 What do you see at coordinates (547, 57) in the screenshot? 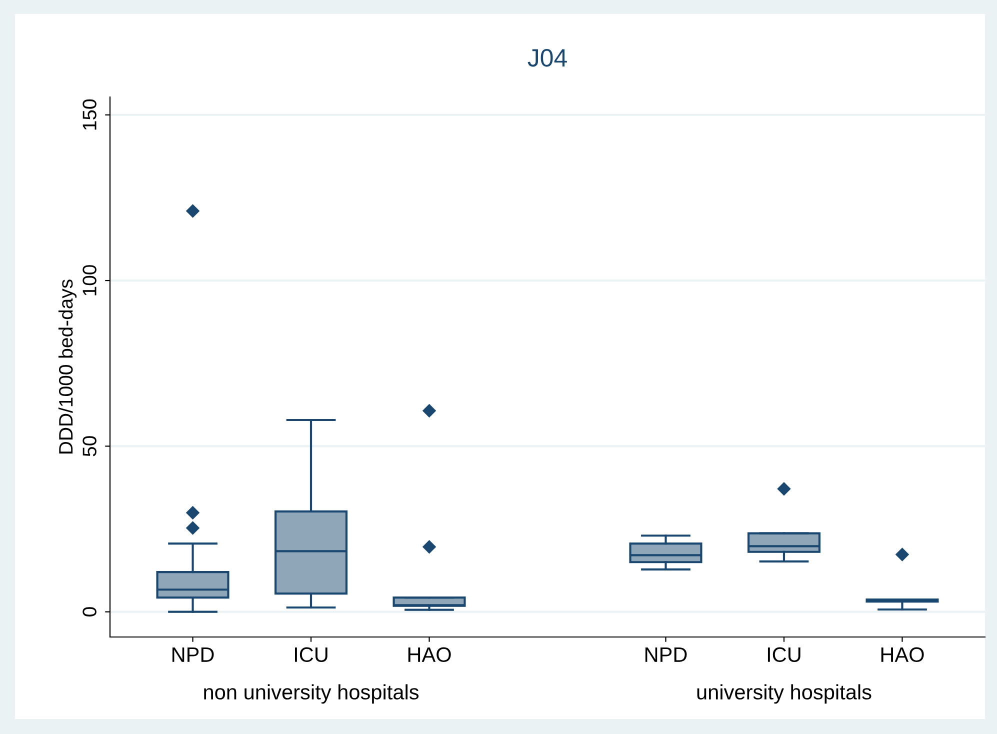
I see `chart-title: J04` at bounding box center [547, 57].